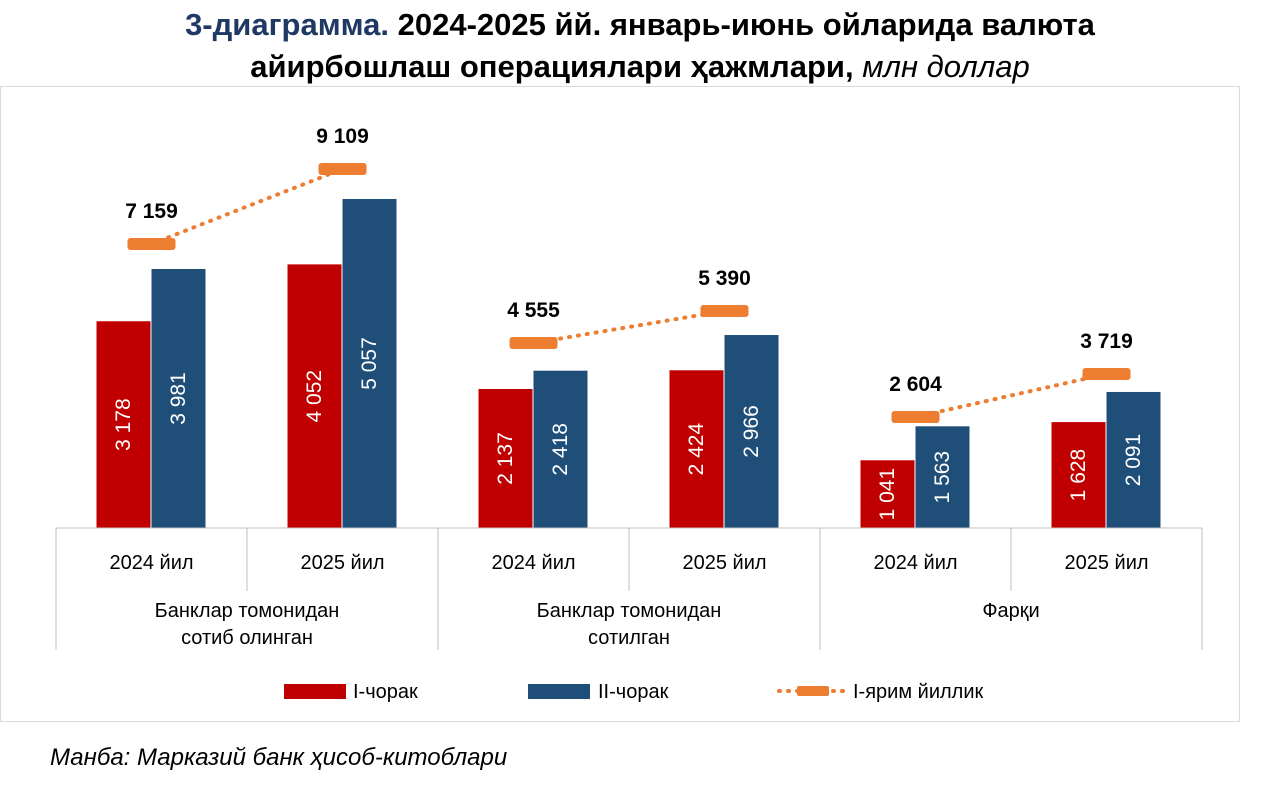 The image size is (1280, 788). Describe the element at coordinates (915, 384) in the screenshot. I see `half-label-diff-0: 2 604` at that location.